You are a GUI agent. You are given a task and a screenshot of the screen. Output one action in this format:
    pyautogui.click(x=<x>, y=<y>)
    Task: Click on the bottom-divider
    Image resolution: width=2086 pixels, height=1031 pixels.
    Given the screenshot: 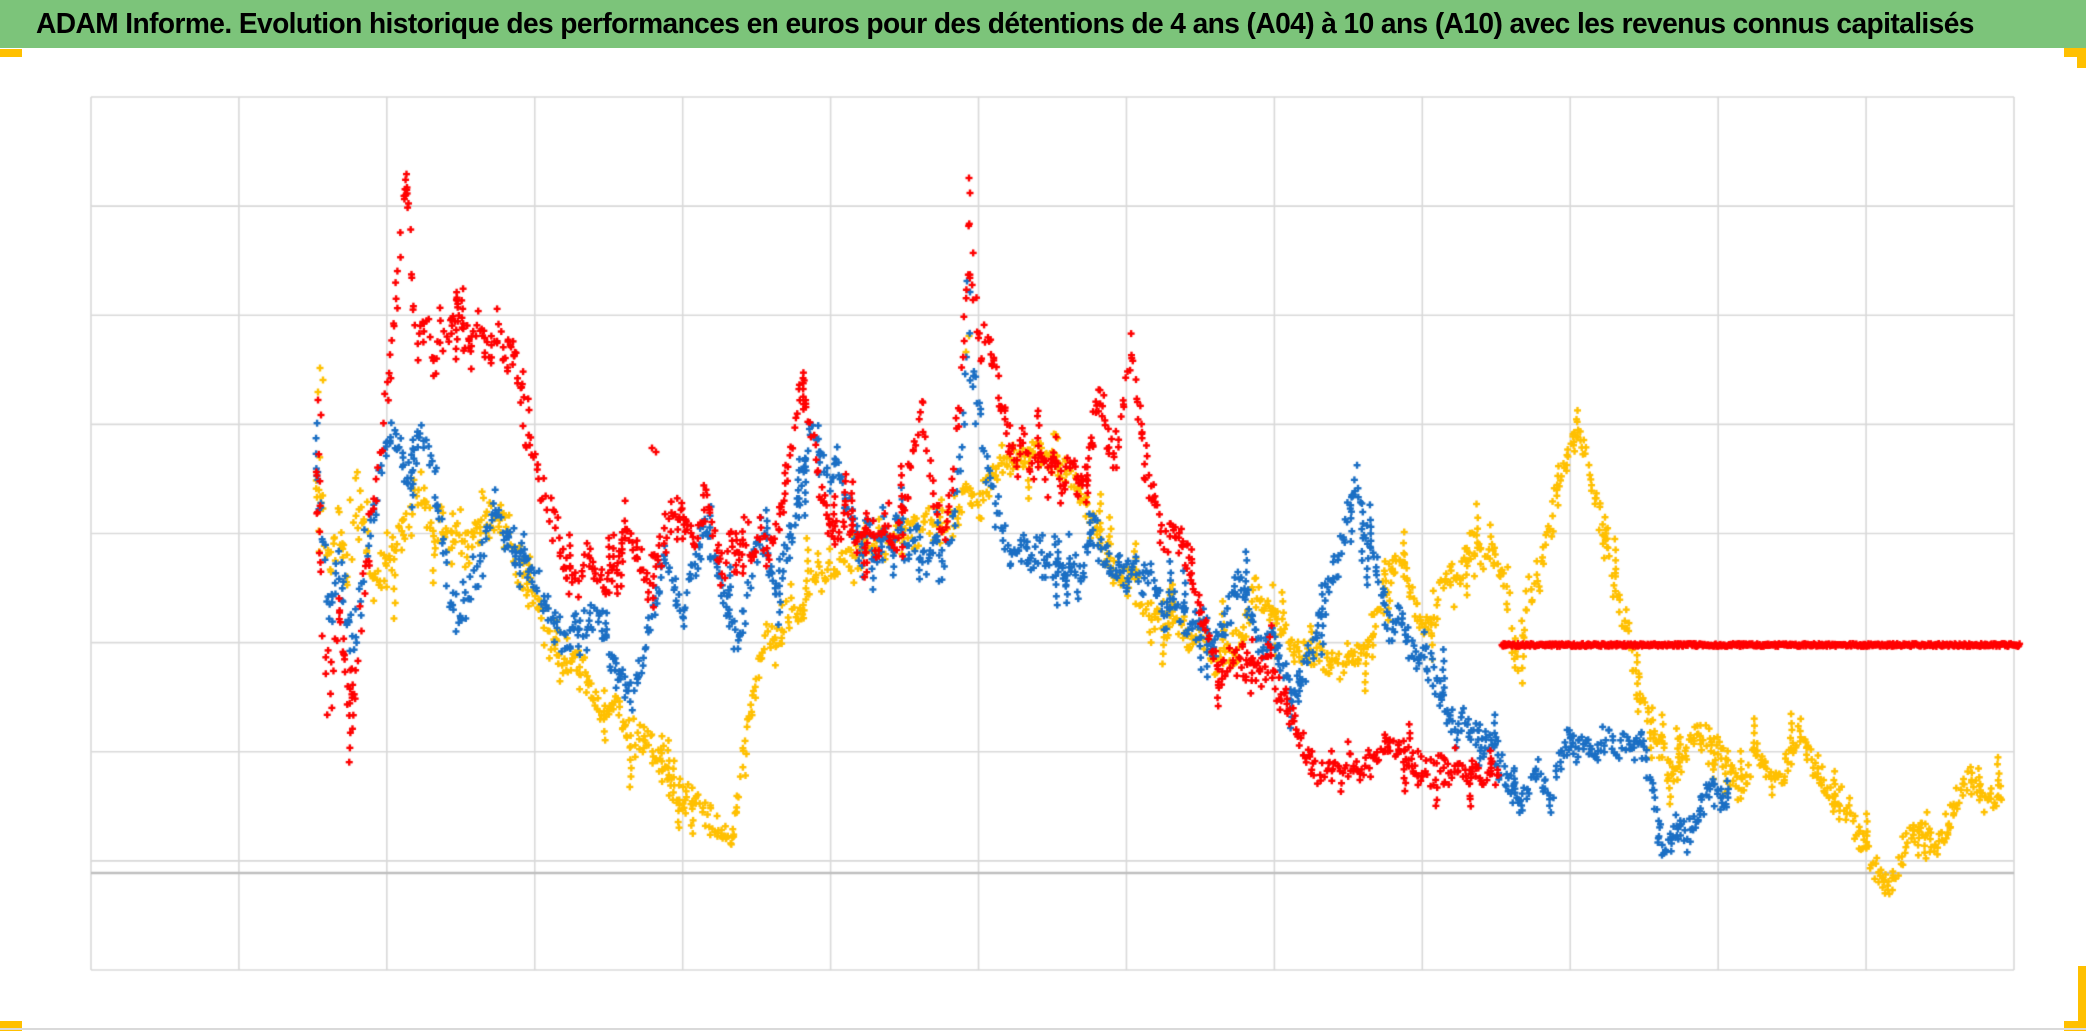 What is the action you would take?
    pyautogui.click(x=1043, y=1029)
    